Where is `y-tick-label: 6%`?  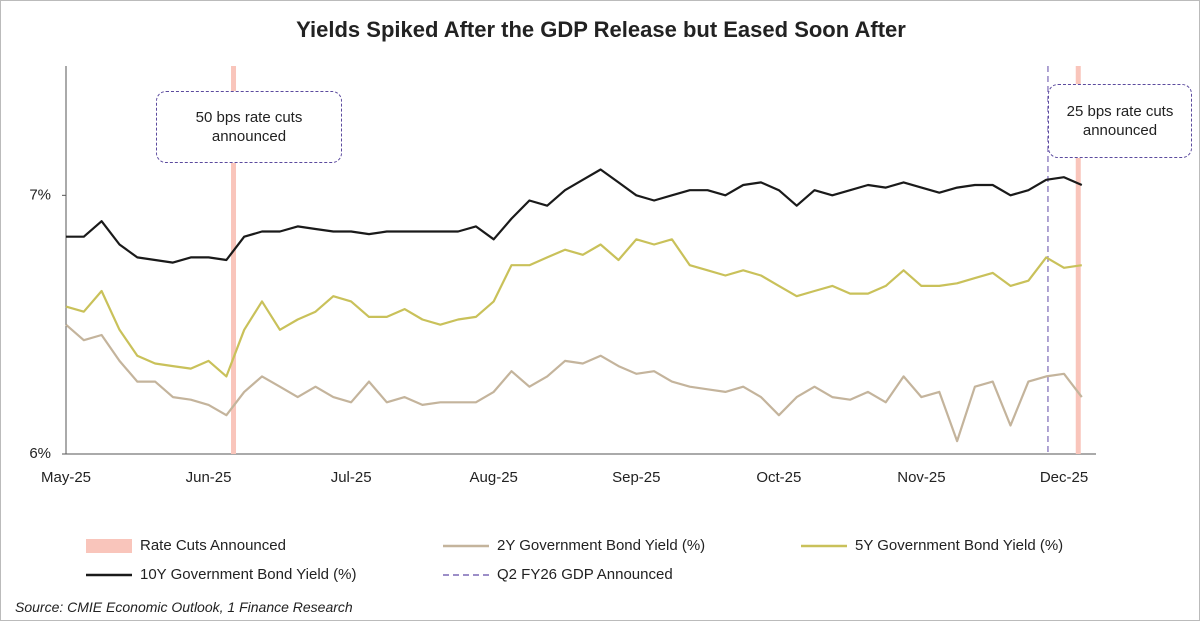 y-tick-label: 6% is located at coordinates (40, 453).